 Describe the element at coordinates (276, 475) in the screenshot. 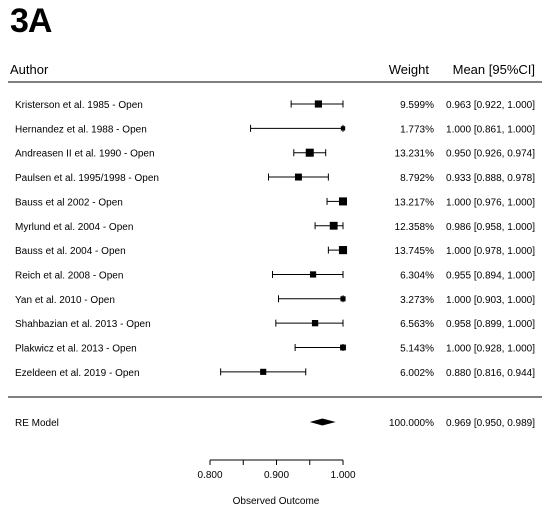

I see `x-tick-label: 0.900` at that location.